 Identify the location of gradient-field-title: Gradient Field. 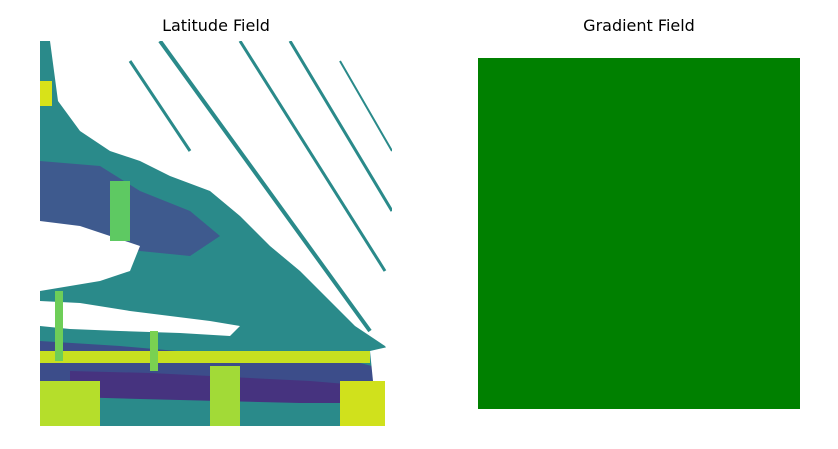
(639, 25).